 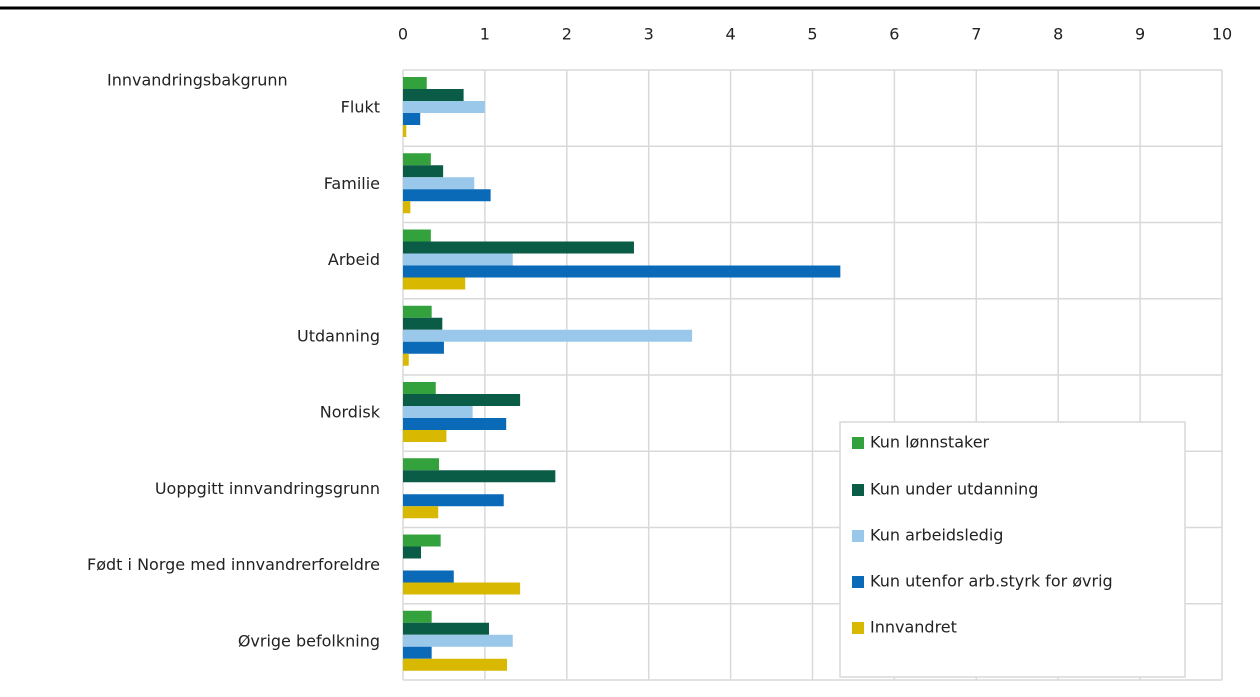 I want to click on legend-label: Kun utenfor arb.styrk for øvrig, so click(x=991, y=581).